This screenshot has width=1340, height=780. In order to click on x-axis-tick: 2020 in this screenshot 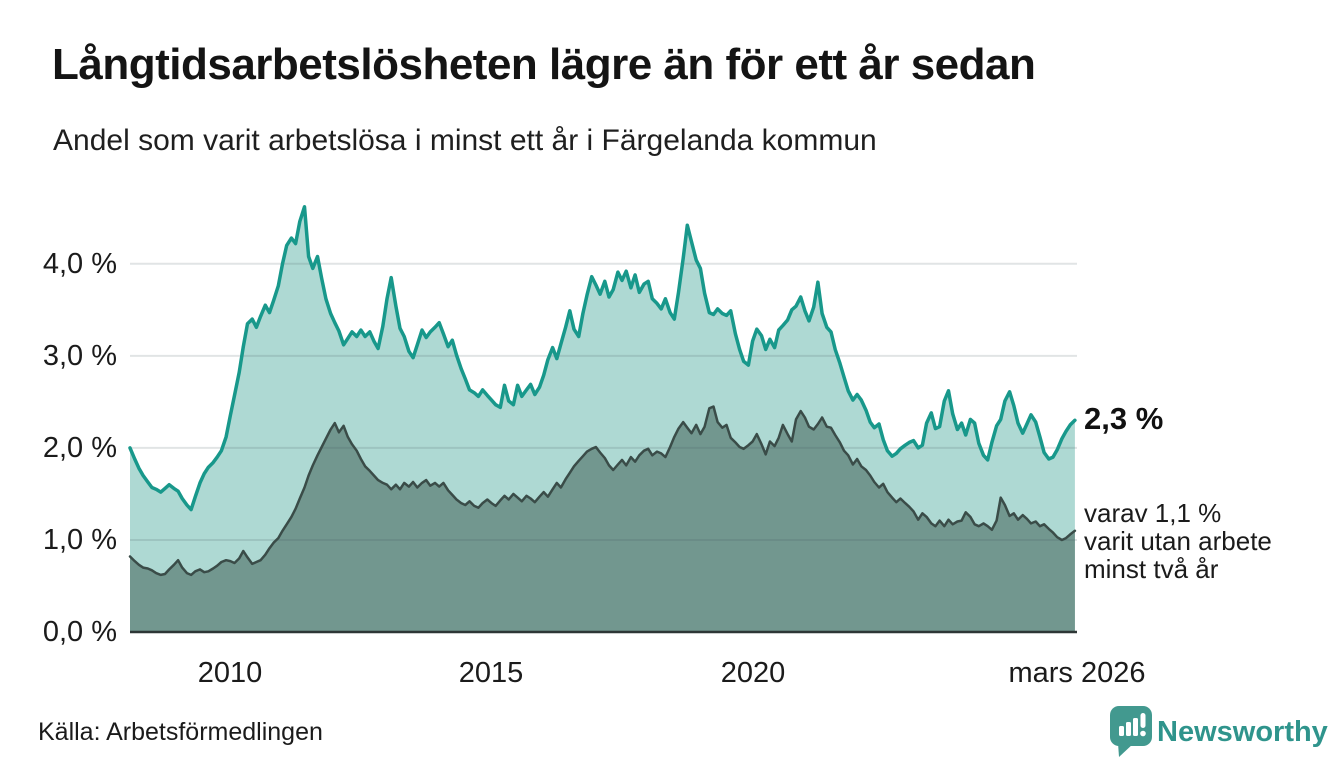, I will do `click(753, 673)`.